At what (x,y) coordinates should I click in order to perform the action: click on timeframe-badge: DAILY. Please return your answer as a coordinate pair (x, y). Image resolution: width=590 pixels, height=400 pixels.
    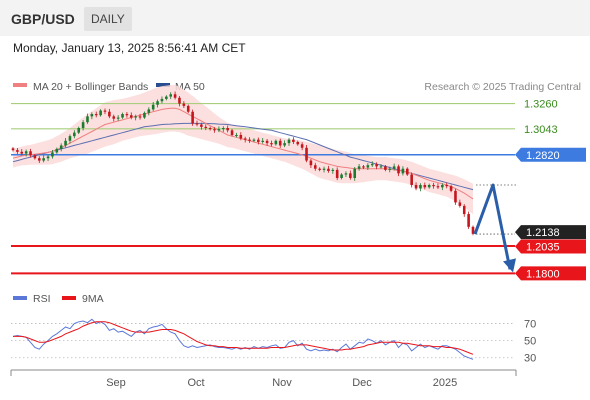
    Looking at the image, I should click on (108, 19).